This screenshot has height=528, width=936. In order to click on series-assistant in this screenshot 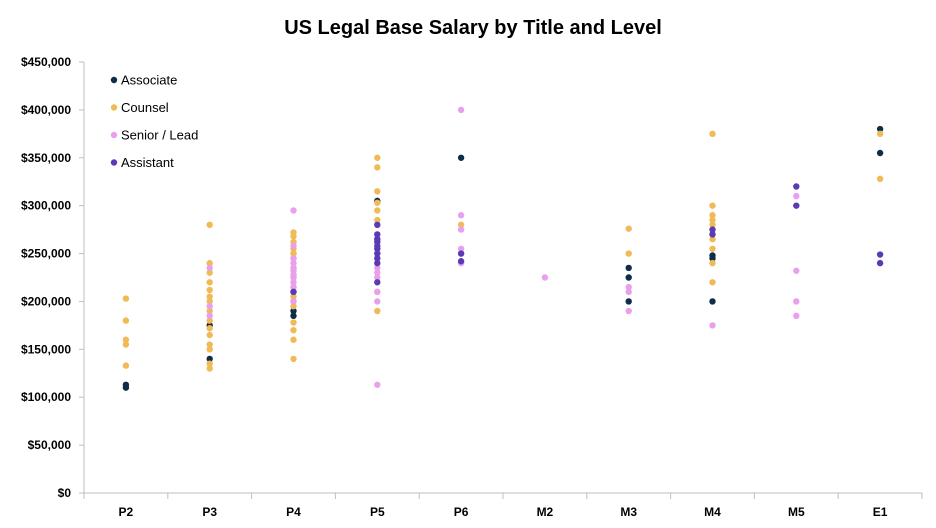, I will do `click(587, 239)`.